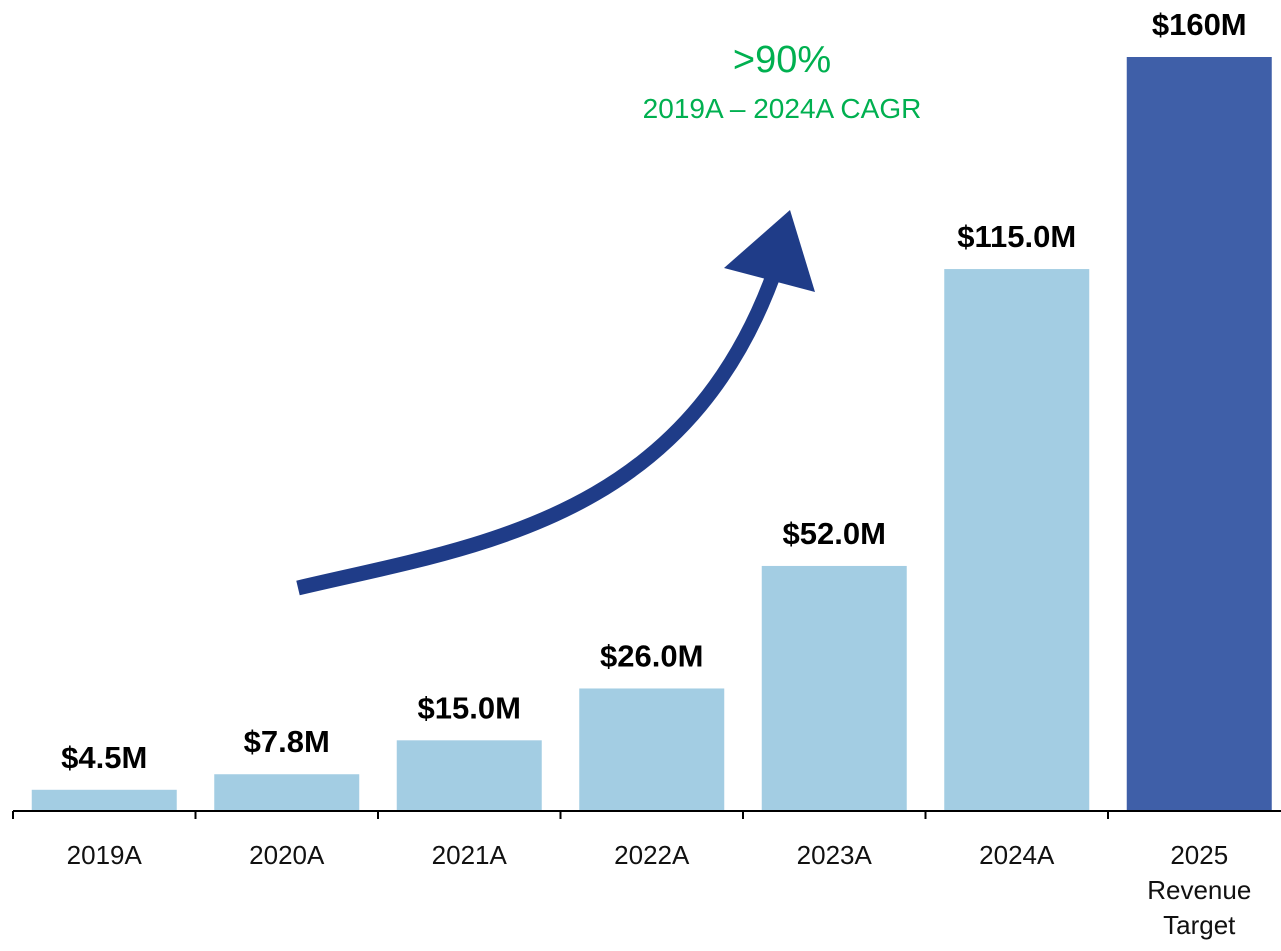 This screenshot has height=951, width=1281. I want to click on value-label: $52.0M, so click(834, 533).